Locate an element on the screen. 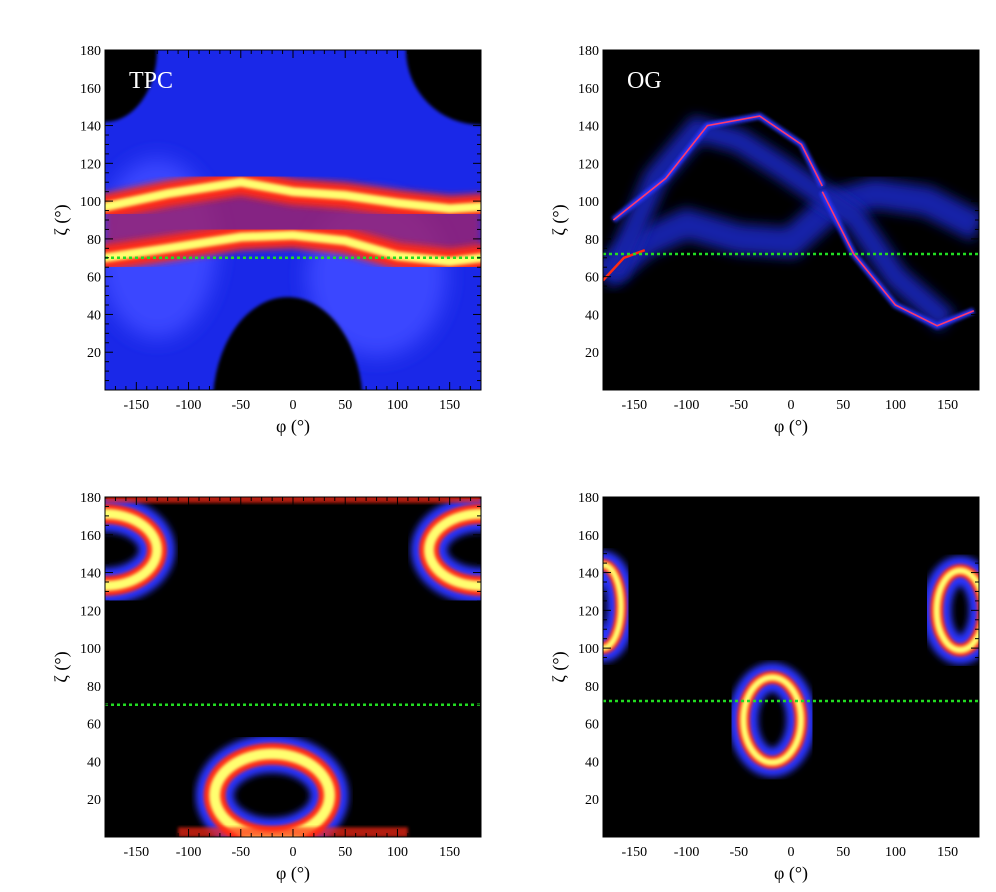 The height and width of the screenshot is (892, 996). caustic-edge is located at coordinates (624, 265).